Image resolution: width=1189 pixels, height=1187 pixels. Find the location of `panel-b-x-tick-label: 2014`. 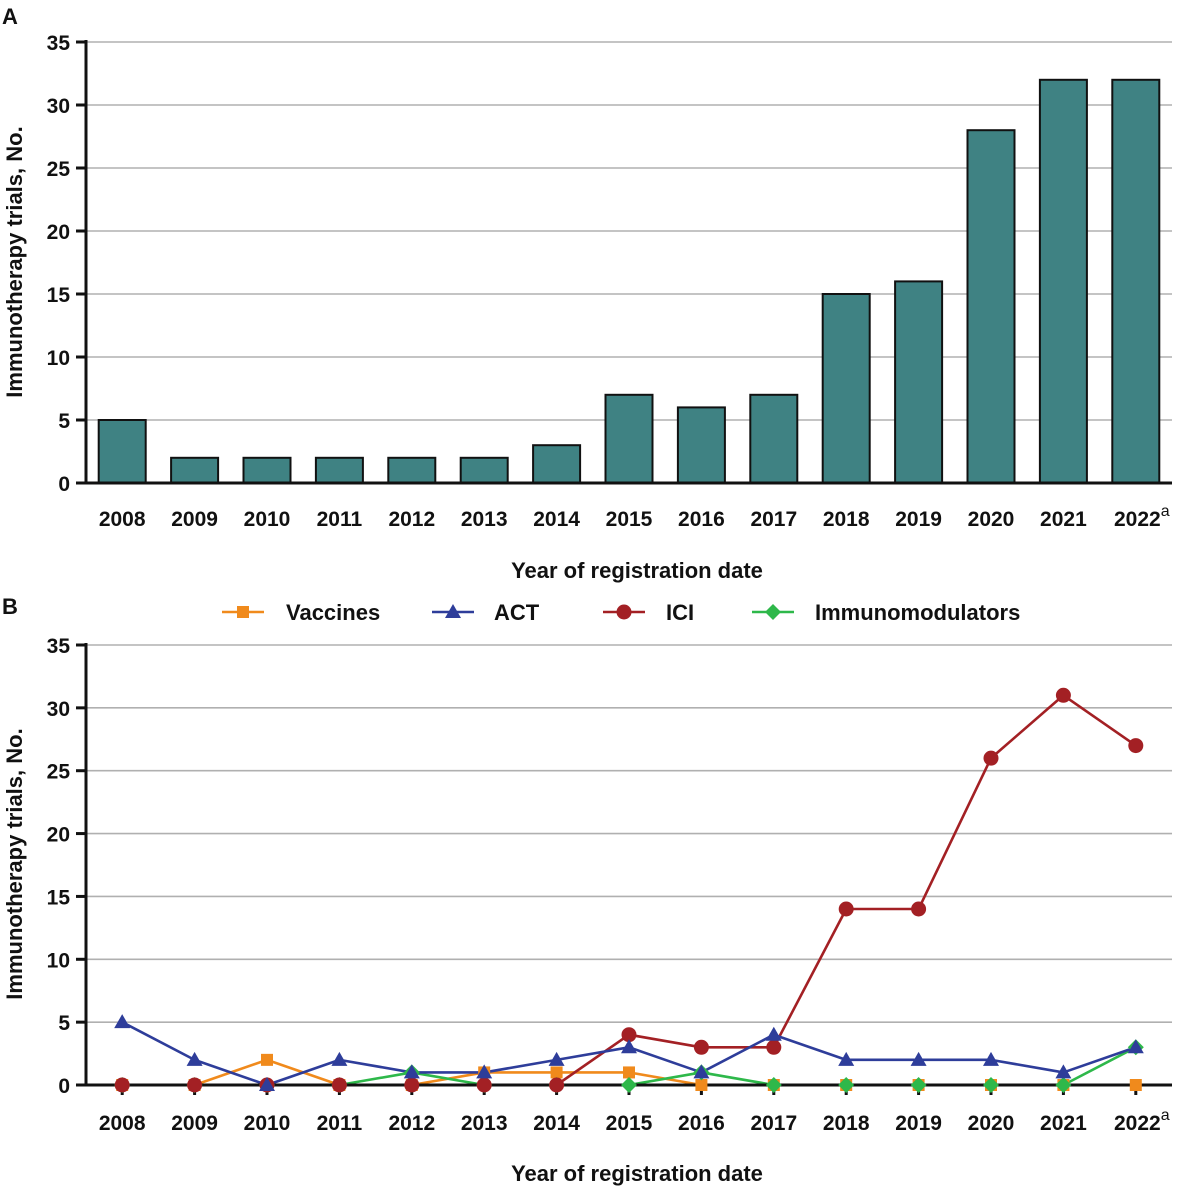

panel-b-x-tick-label: 2014 is located at coordinates (556, 1123).